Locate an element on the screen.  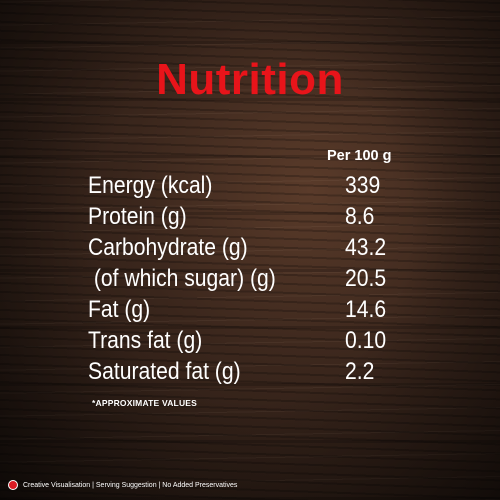
nutrition-row-sugar: (of which sugar) (g) 20.5 is located at coordinates (250, 281).